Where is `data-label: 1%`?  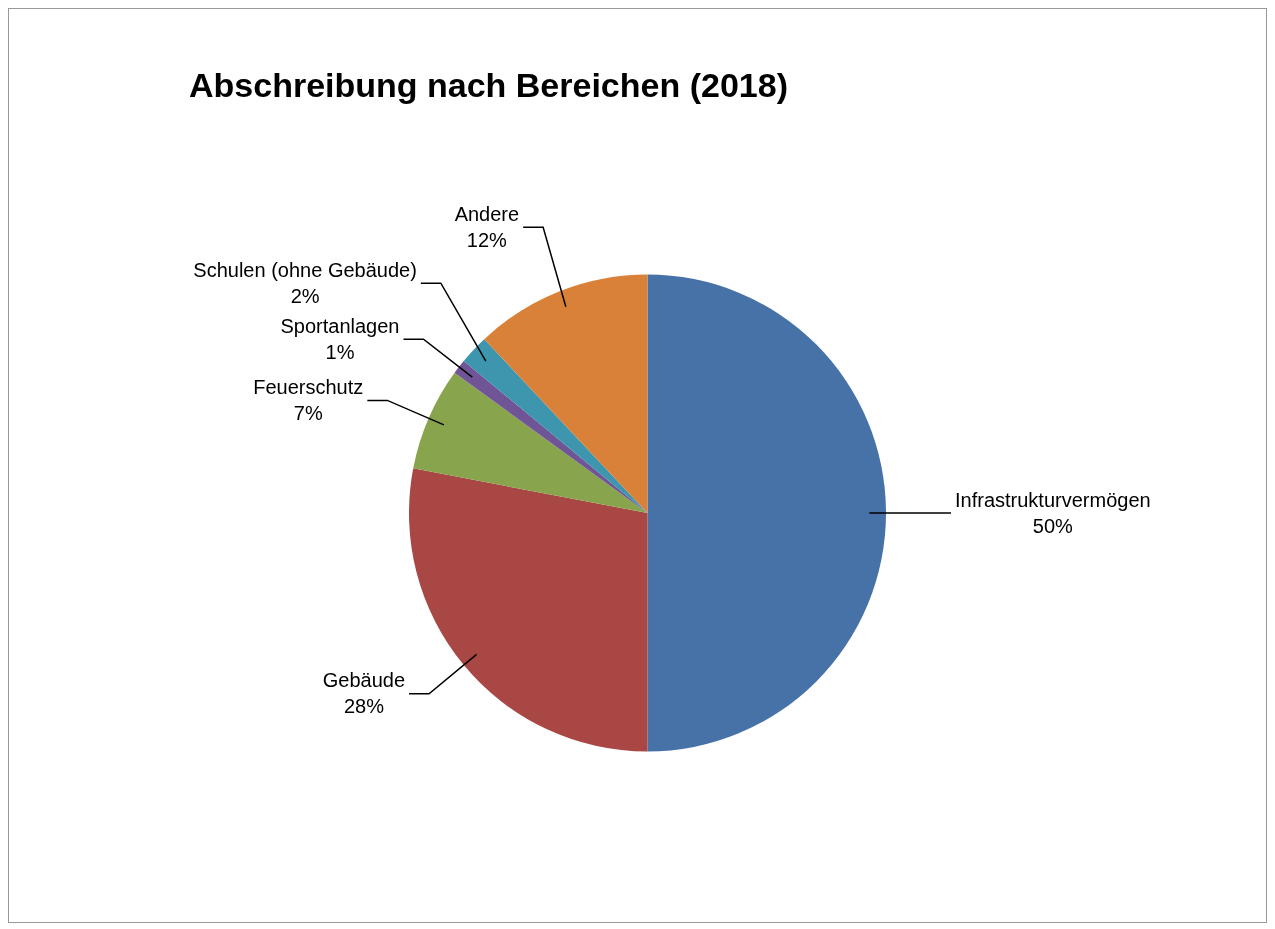
data-label: 1% is located at coordinates (340, 351).